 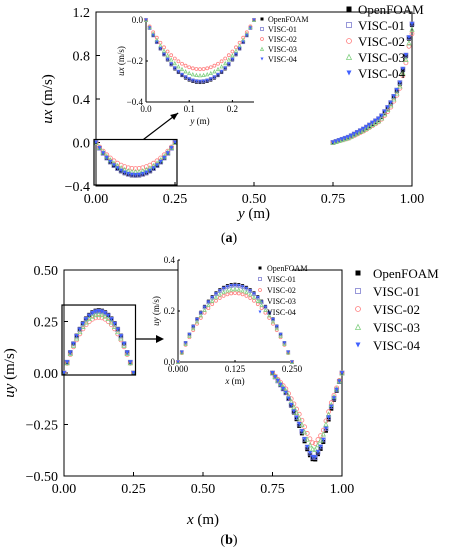 What do you see at coordinates (272, 489) in the screenshot?
I see `x-tick-label: 0.75` at bounding box center [272, 489].